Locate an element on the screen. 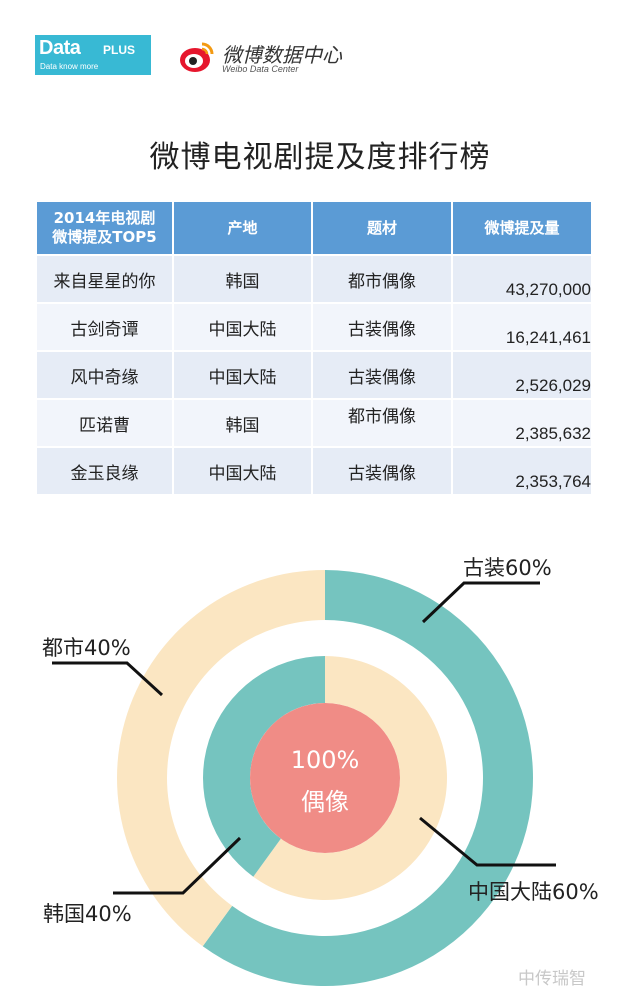 The width and height of the screenshot is (640, 1005). drama-mentions: 43,270,000 is located at coordinates (522, 279).